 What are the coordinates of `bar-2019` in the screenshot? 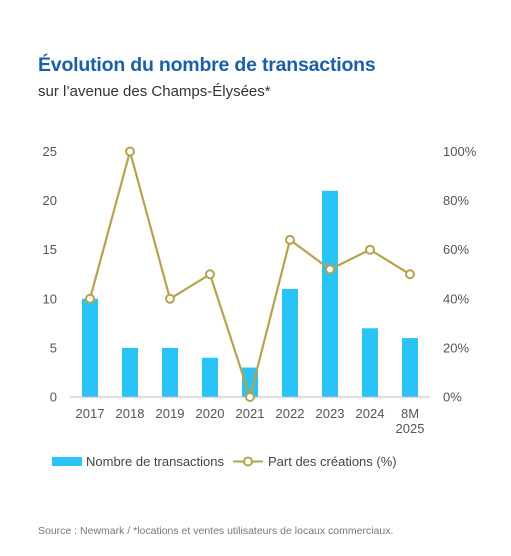 It's located at (170, 372).